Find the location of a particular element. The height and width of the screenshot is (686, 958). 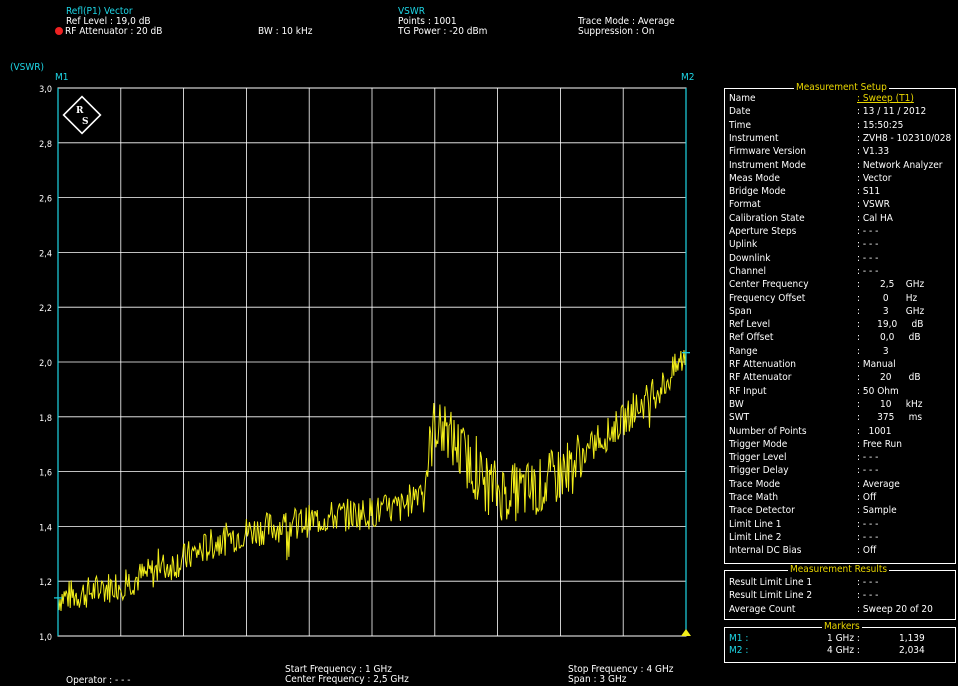

row-label: BW is located at coordinates (736, 404).